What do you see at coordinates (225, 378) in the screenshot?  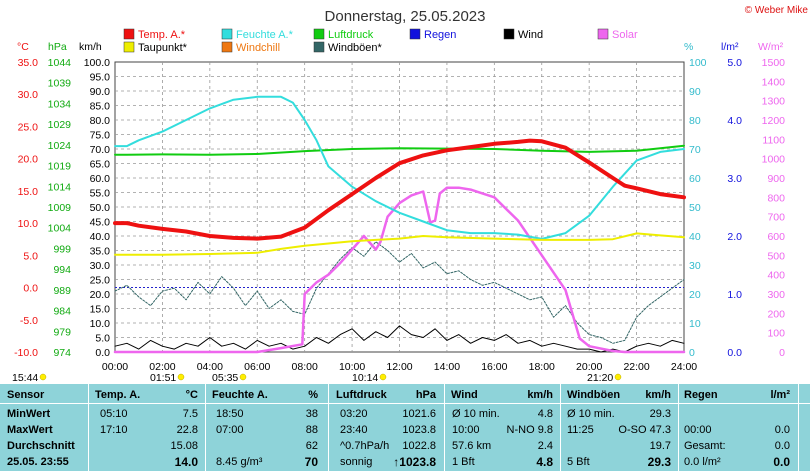 I see `sun-event-label: 05:35` at bounding box center [225, 378].